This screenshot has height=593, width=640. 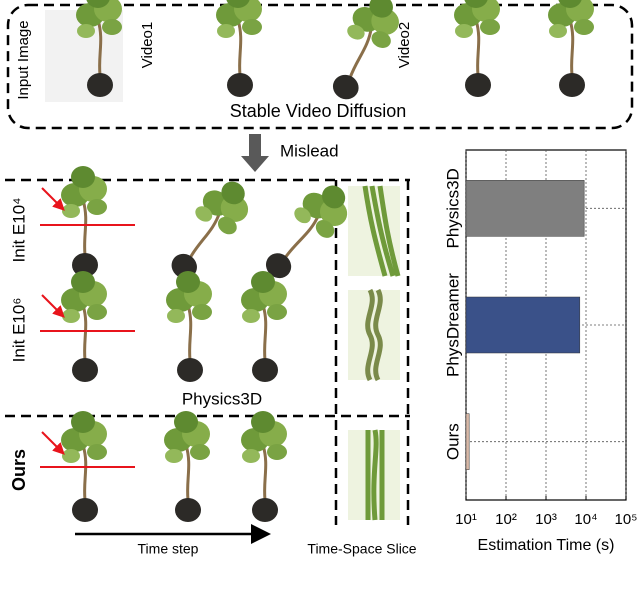 I want to click on arrow, so click(x=255, y=153).